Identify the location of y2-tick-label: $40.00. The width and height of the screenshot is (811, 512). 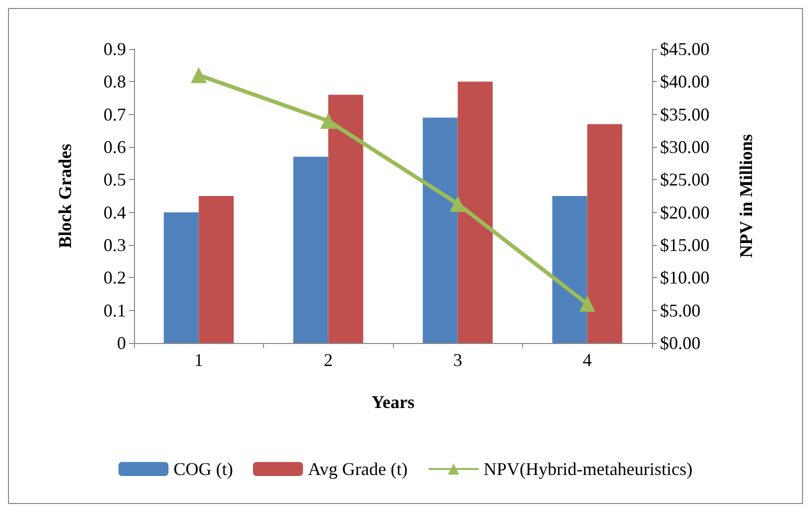
(685, 82).